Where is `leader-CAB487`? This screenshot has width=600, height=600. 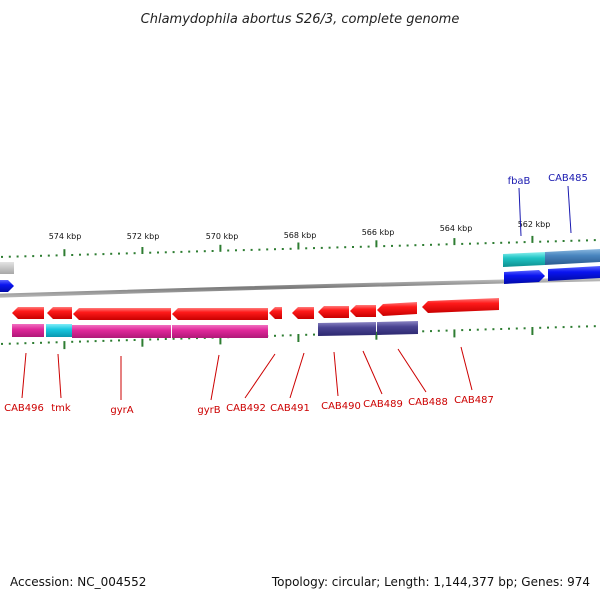 leader-CAB487 is located at coordinates (466, 368).